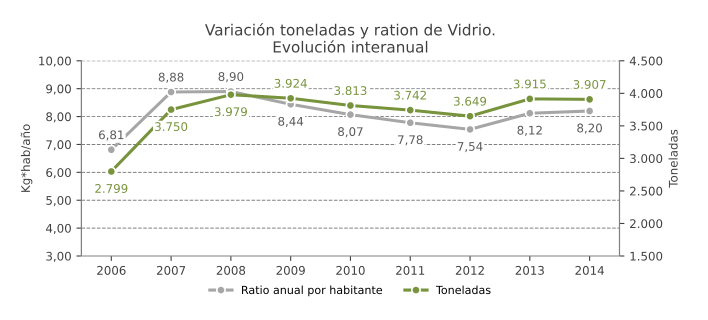  I want to click on data-label: 3.742, so click(410, 95).